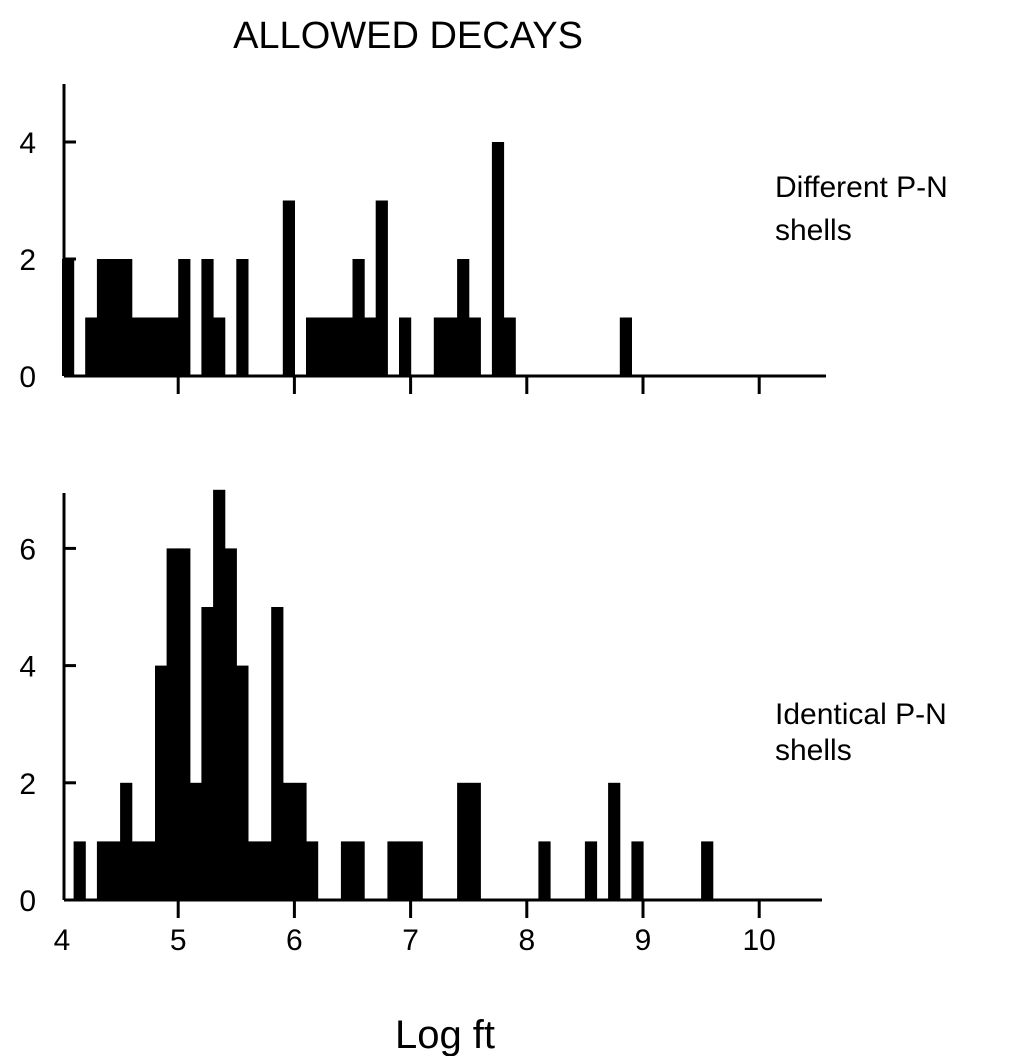 The width and height of the screenshot is (1025, 1056). What do you see at coordinates (526, 940) in the screenshot?
I see `x-tick-label: 8` at bounding box center [526, 940].